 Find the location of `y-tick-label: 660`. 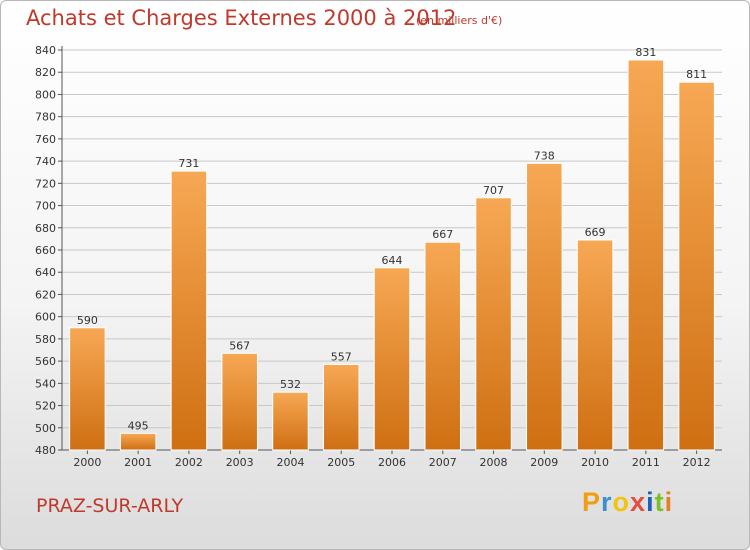

y-tick-label: 660 is located at coordinates (45, 250).